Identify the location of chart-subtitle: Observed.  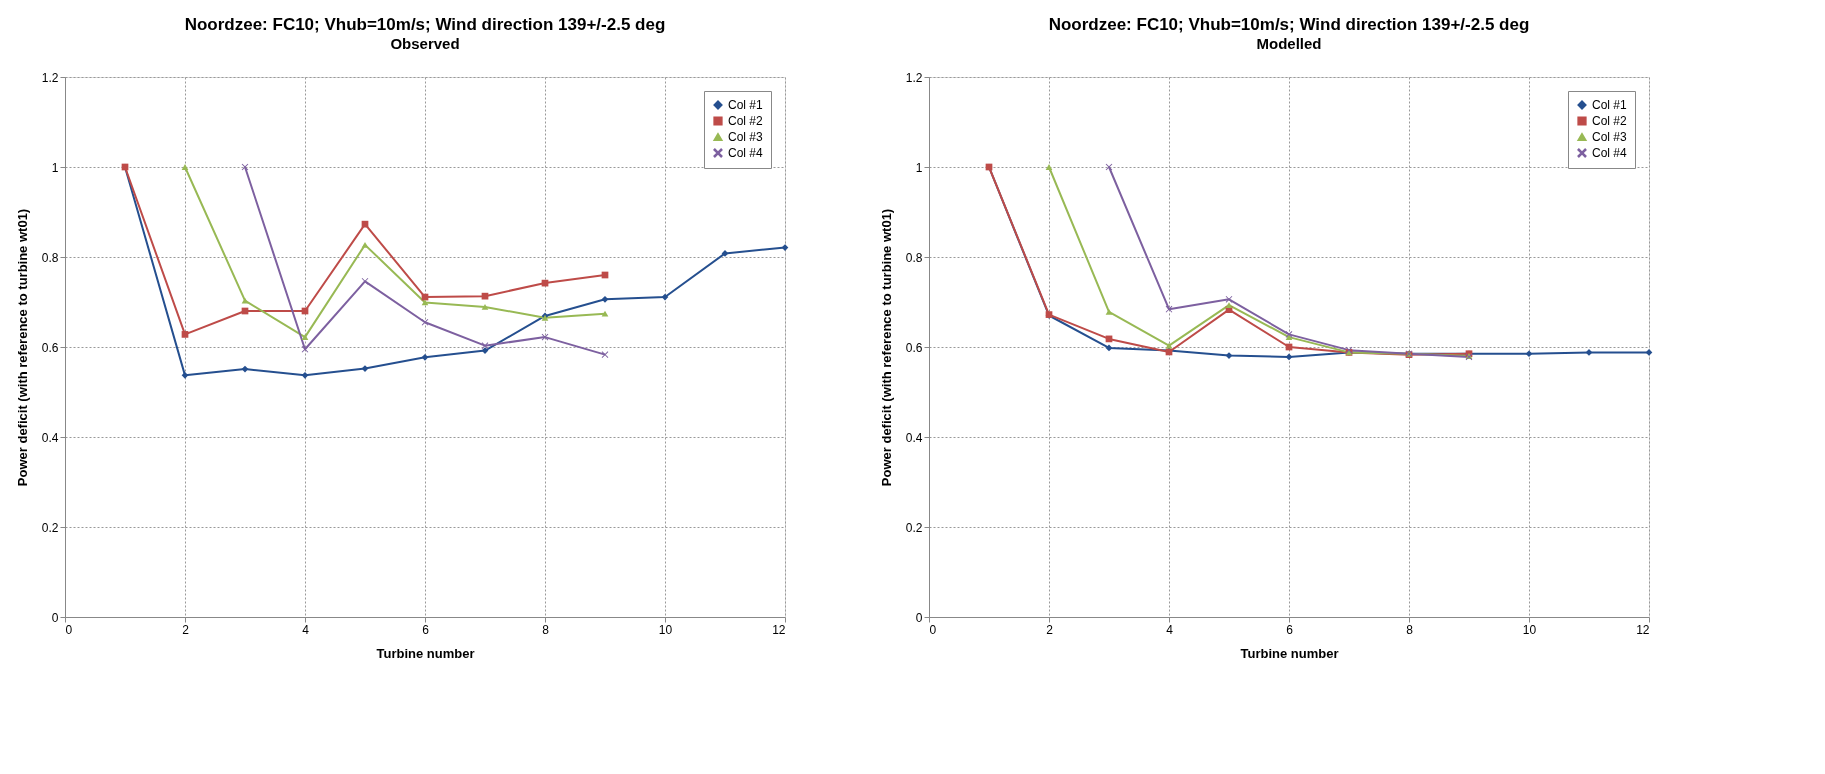
(425, 43).